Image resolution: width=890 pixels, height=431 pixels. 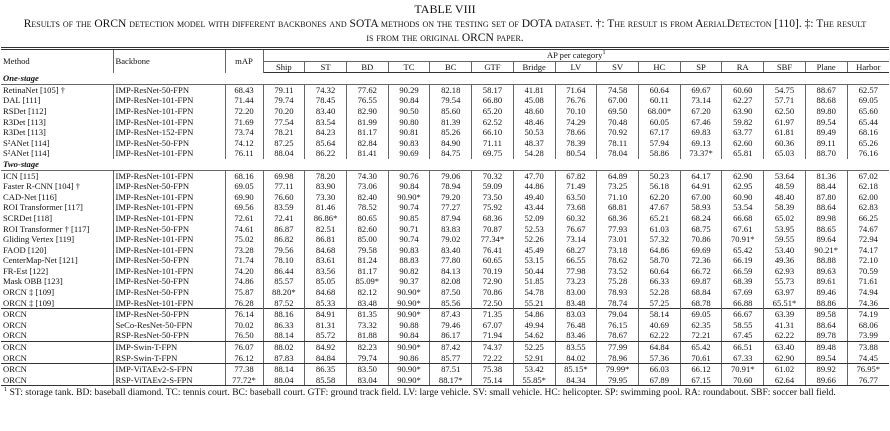 What do you see at coordinates (617, 239) in the screenshot?
I see `value-cell: 73.01` at bounding box center [617, 239].